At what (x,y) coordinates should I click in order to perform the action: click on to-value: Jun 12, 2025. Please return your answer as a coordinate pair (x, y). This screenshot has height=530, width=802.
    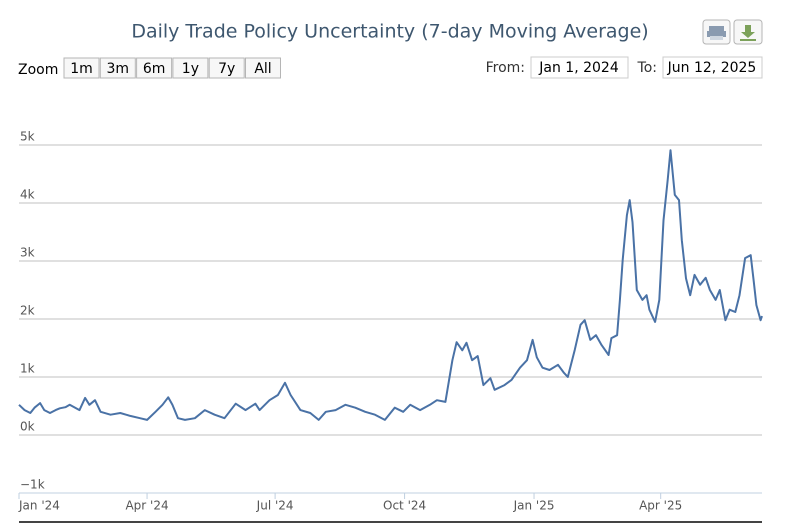
    Looking at the image, I should click on (712, 68).